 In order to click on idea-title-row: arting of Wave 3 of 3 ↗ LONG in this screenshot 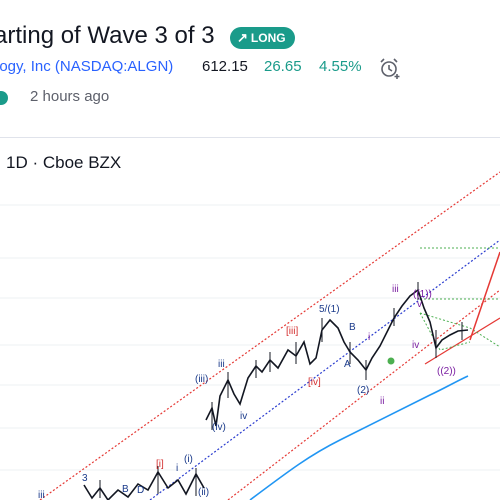, I will do `click(250, 39)`.